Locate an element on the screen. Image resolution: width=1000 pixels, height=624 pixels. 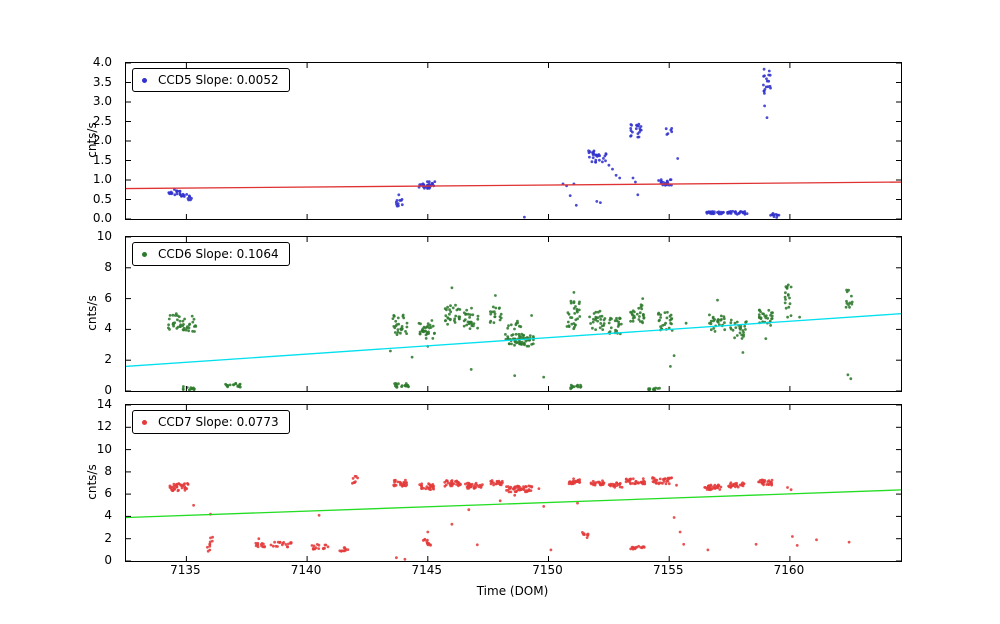
y-tick-label: 1.0 is located at coordinates (102, 179).